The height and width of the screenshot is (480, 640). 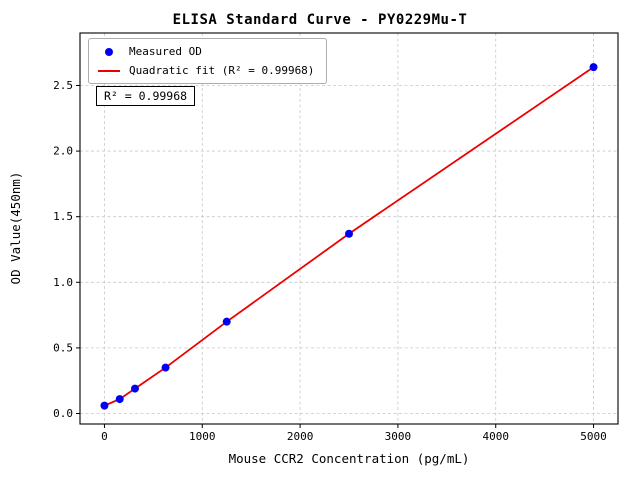 What do you see at coordinates (202, 436) in the screenshot?
I see `x-tick-label: 1000` at bounding box center [202, 436].